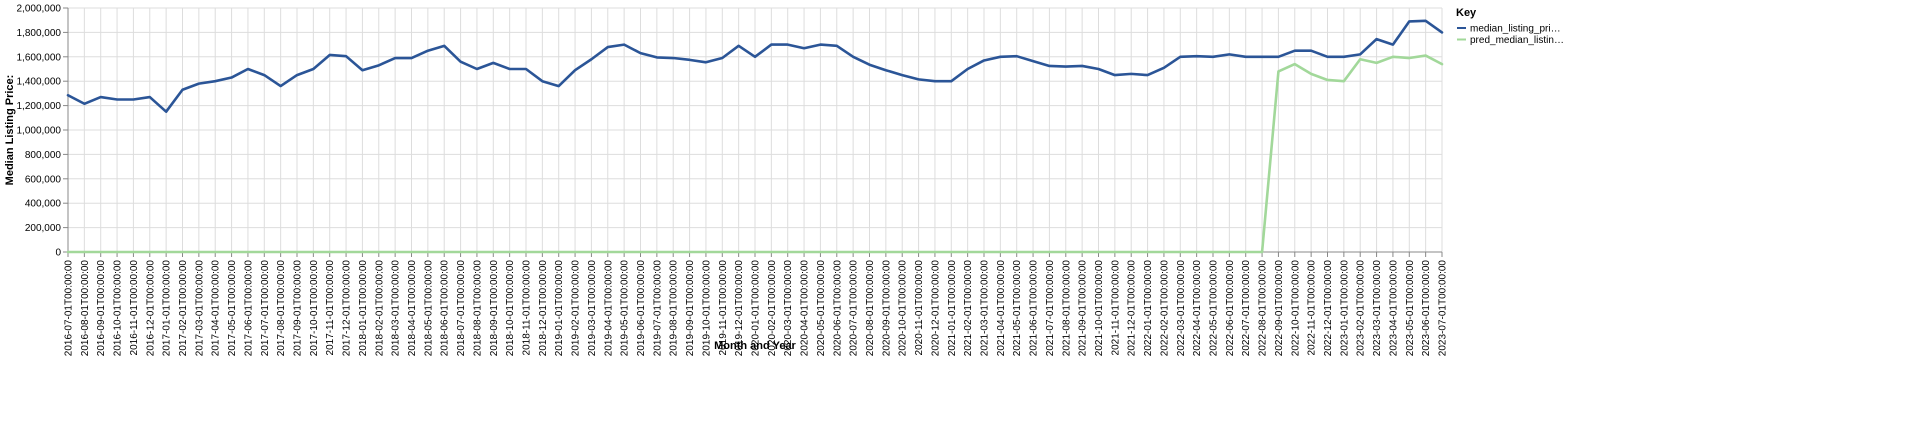 The height and width of the screenshot is (434, 1928). What do you see at coordinates (248, 308) in the screenshot?
I see `x-tick-label: 2017-06-01T00:00:00` at bounding box center [248, 308].